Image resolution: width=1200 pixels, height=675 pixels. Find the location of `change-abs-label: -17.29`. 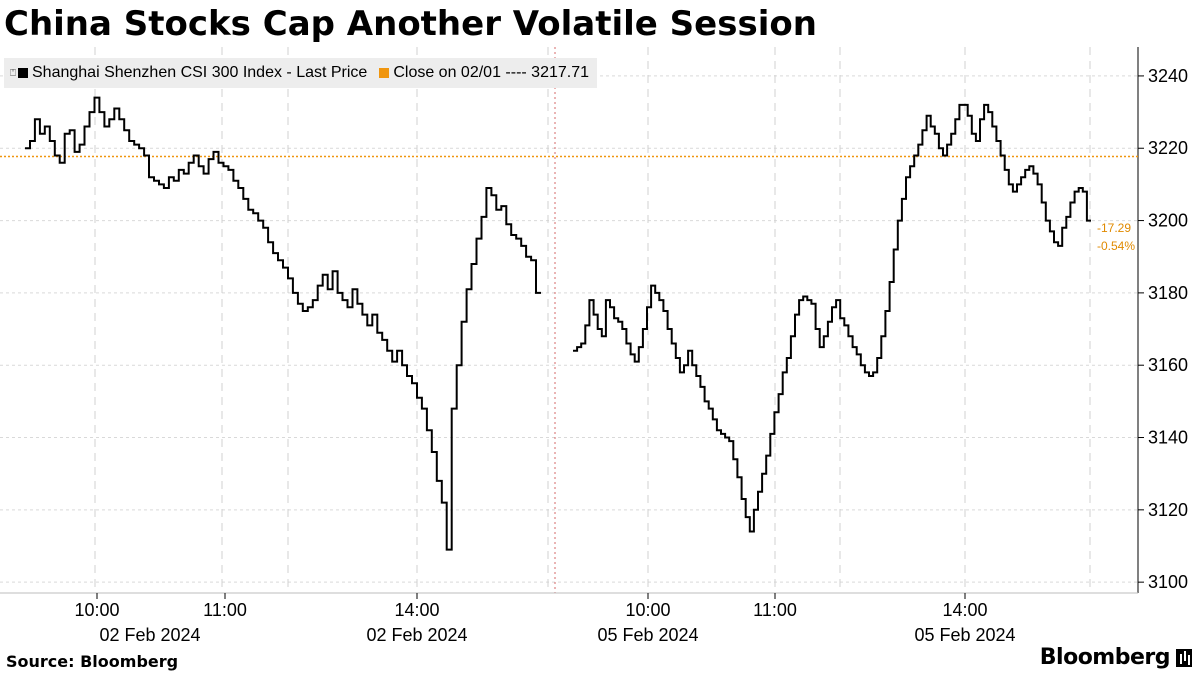

change-abs-label: -17.29 is located at coordinates (1114, 228).